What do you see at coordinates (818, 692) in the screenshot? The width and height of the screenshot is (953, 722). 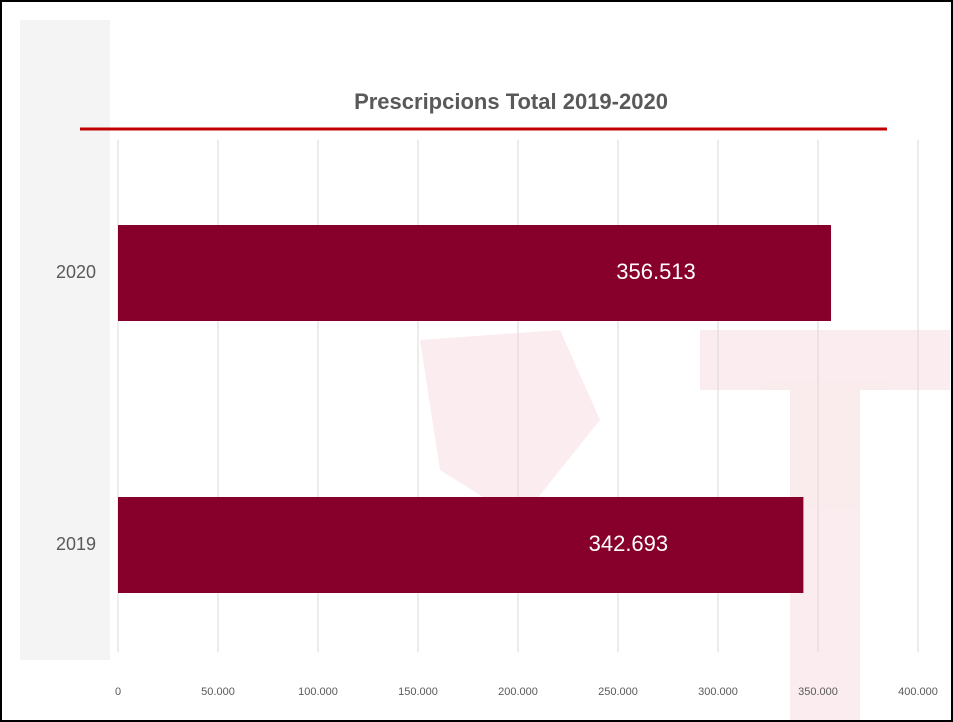 I see `x-tick-label: 350.000` at bounding box center [818, 692].